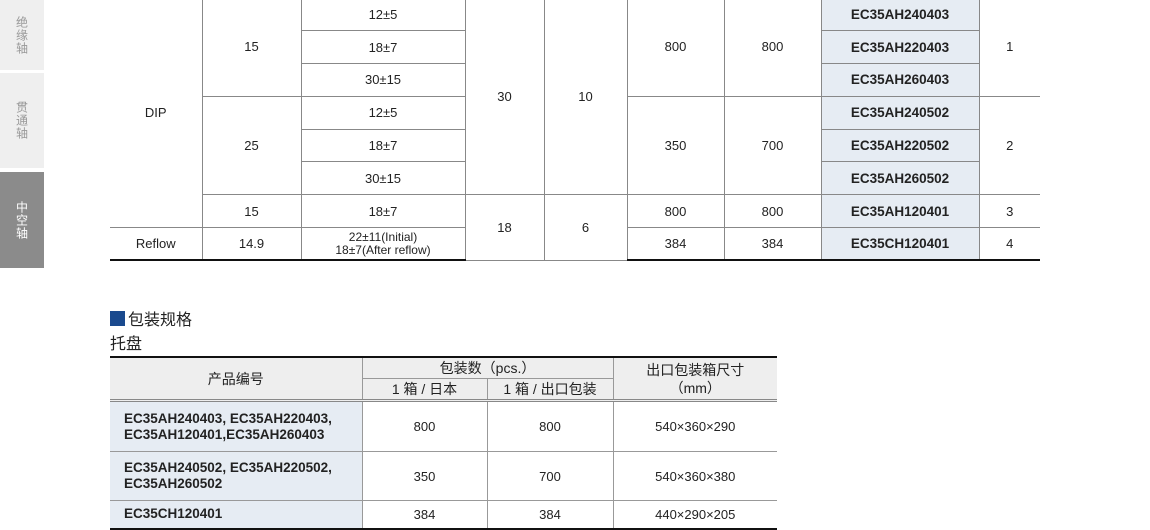  I want to click on cell: 3, so click(1009, 211).